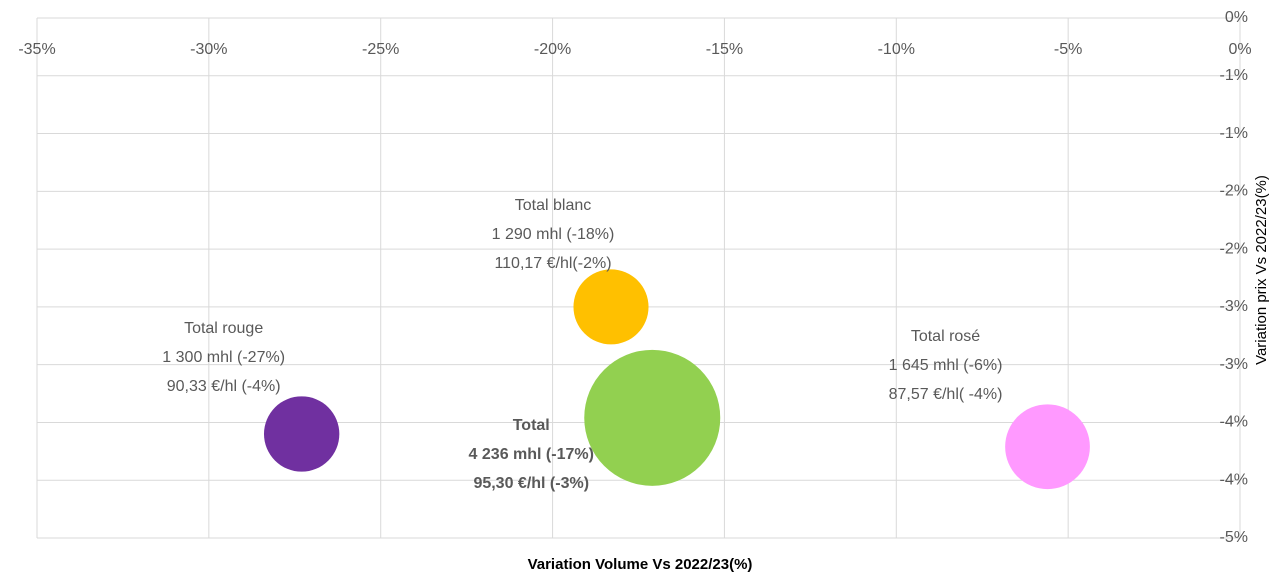 The width and height of the screenshot is (1270, 575). What do you see at coordinates (1068, 49) in the screenshot?
I see `x-tick-label: -5%` at bounding box center [1068, 49].